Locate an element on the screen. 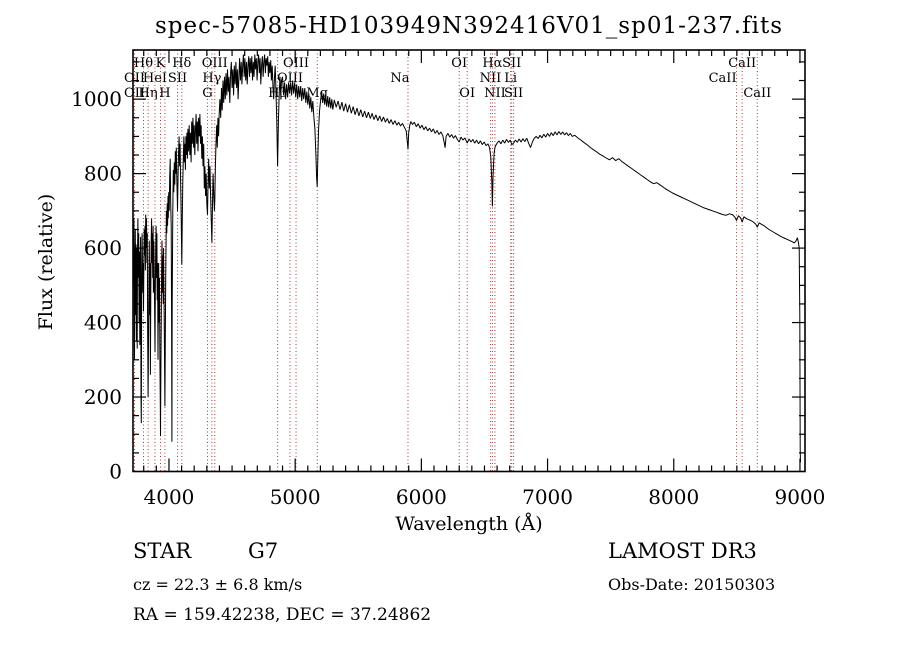  line-marker-label: K is located at coordinates (161, 63).